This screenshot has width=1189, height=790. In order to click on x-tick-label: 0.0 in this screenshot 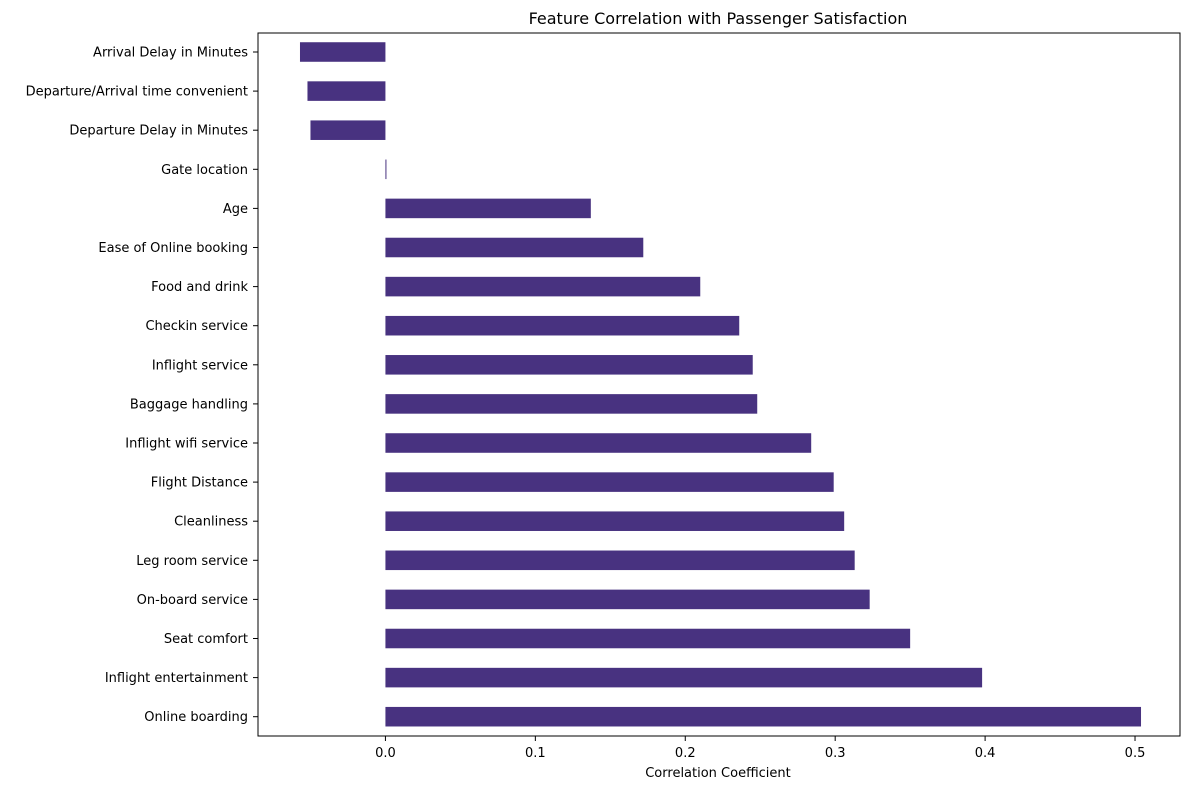, I will do `click(385, 753)`.